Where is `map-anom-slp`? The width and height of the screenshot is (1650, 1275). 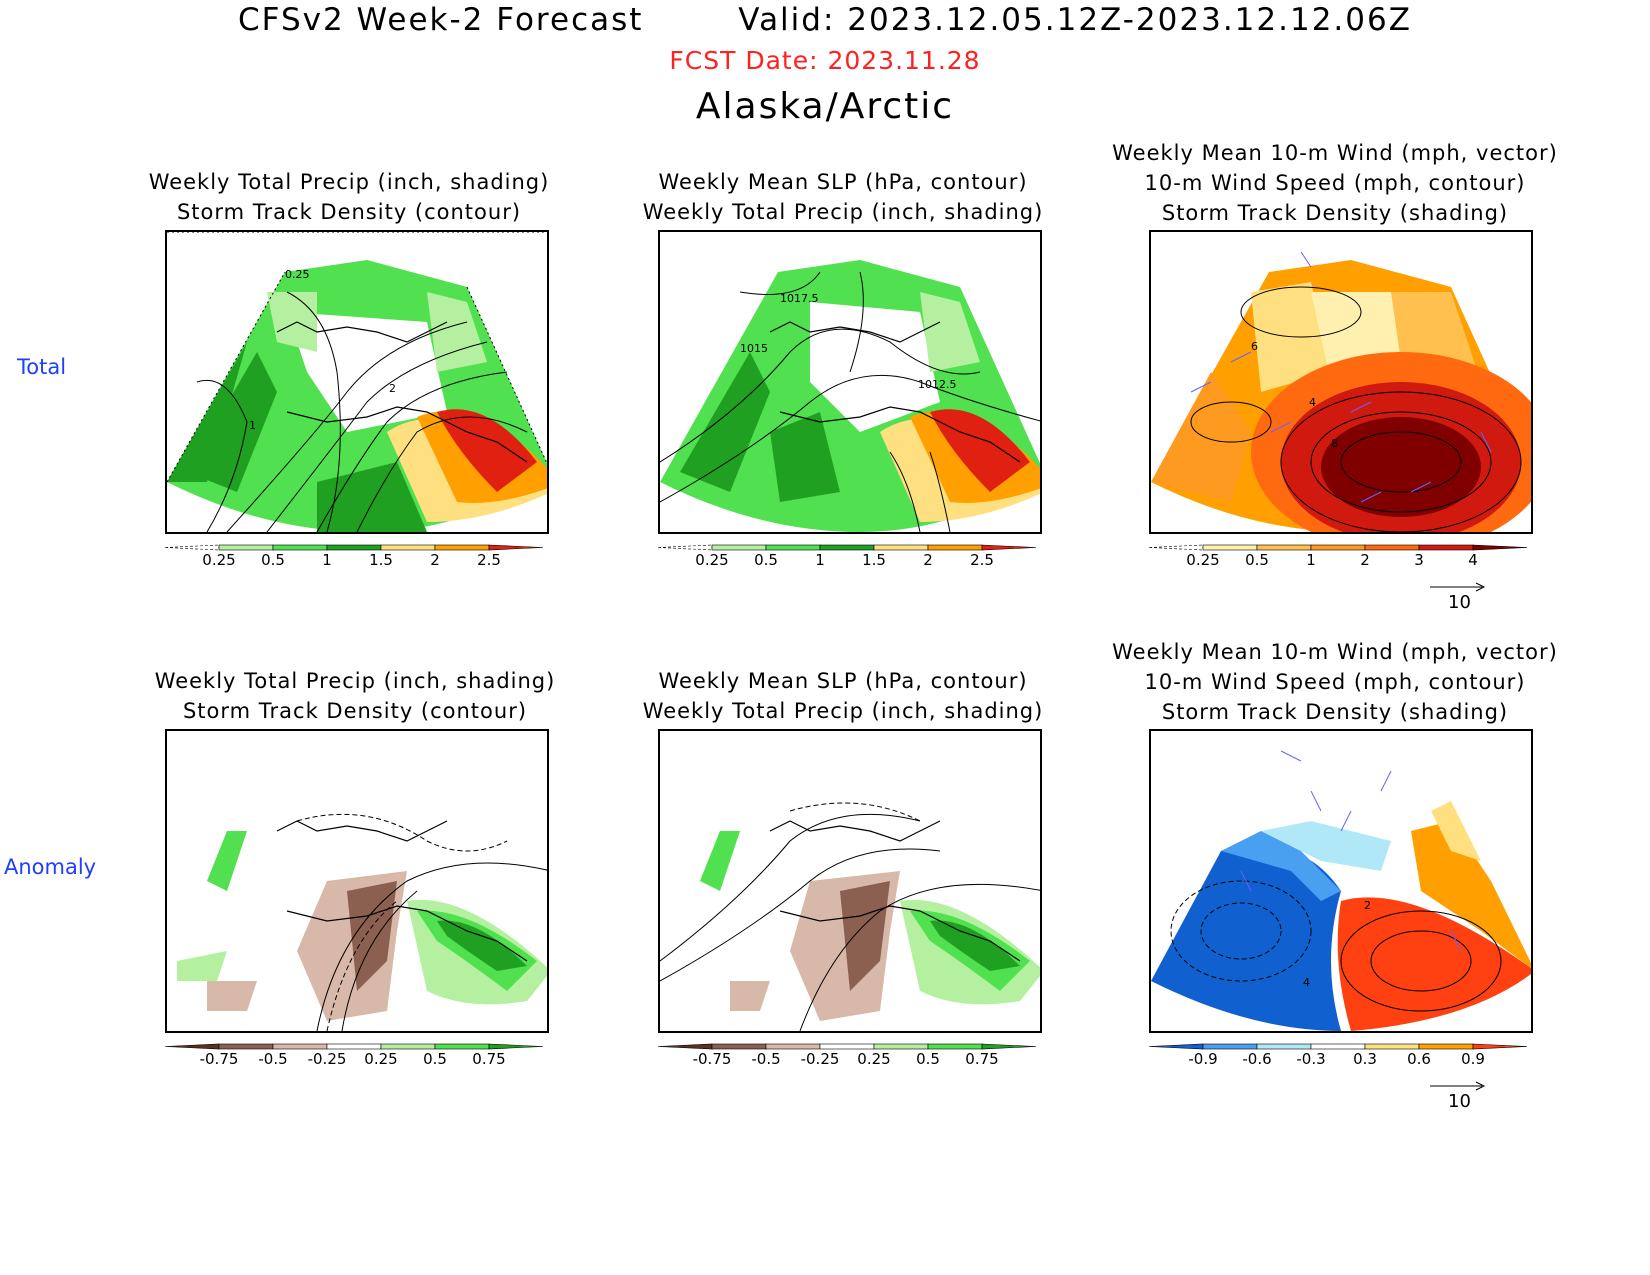
map-anom-slp is located at coordinates (850, 881).